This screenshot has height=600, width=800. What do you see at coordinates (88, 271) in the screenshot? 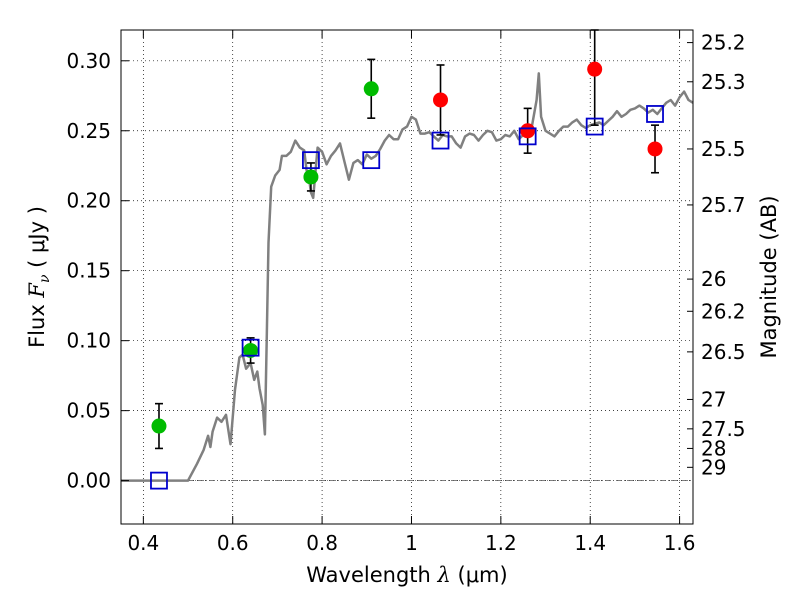
I see `y-tick-label: 0.15` at bounding box center [88, 271].